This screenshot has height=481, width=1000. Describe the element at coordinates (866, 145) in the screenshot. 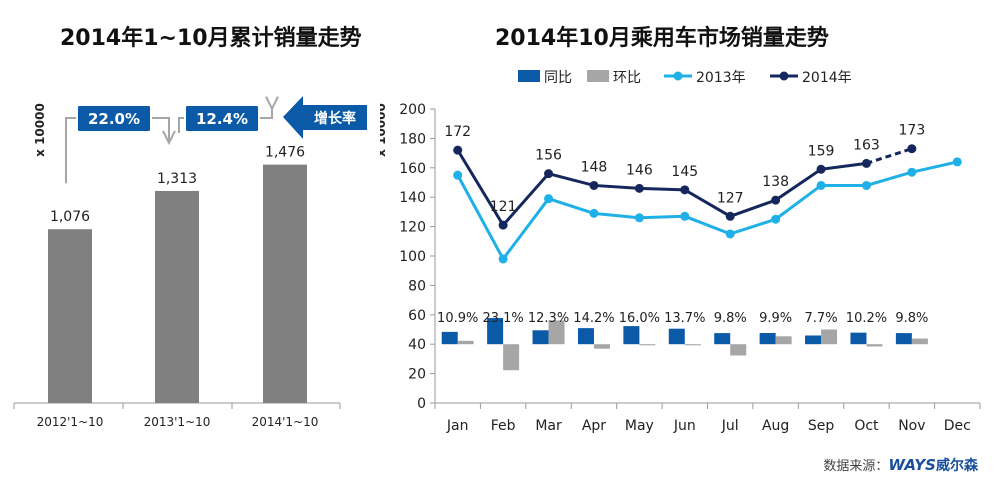

I see `series-2014-value-label: 163` at that location.